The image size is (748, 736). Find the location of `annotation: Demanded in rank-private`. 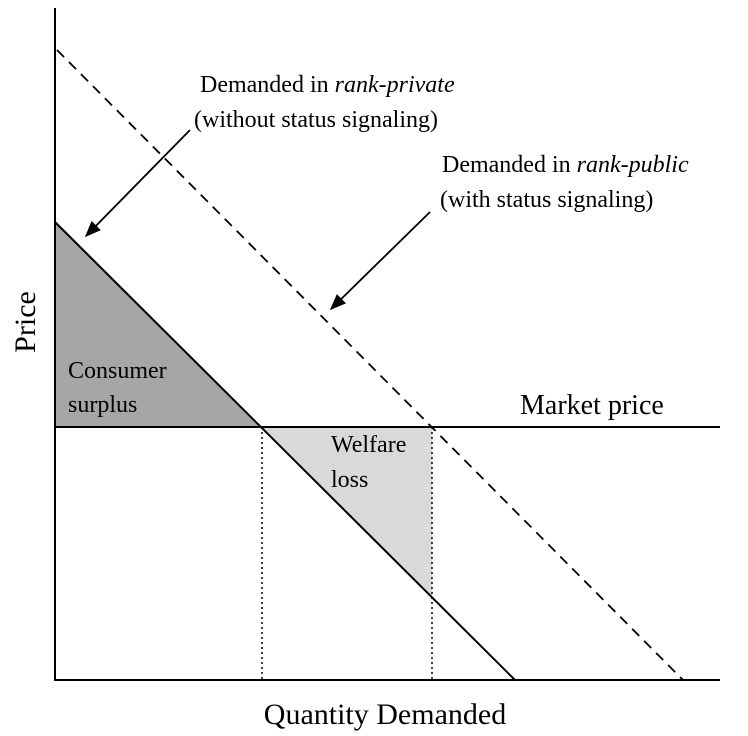

annotation: Demanded in rank-private is located at coordinates (327, 85).